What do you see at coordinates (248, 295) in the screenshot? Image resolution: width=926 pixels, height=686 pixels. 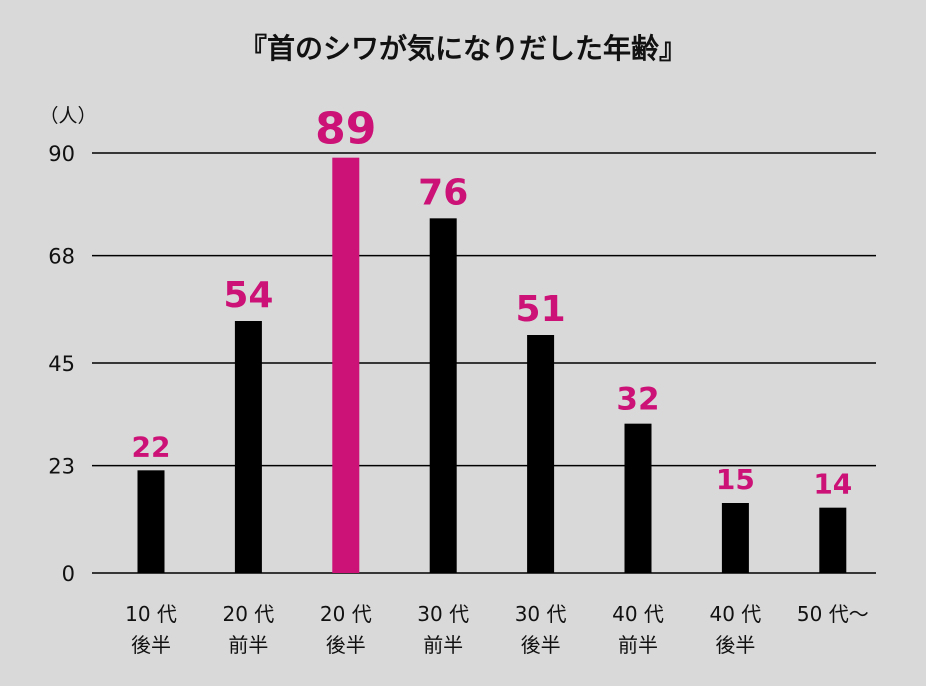 I see `value-label: 54` at bounding box center [248, 295].